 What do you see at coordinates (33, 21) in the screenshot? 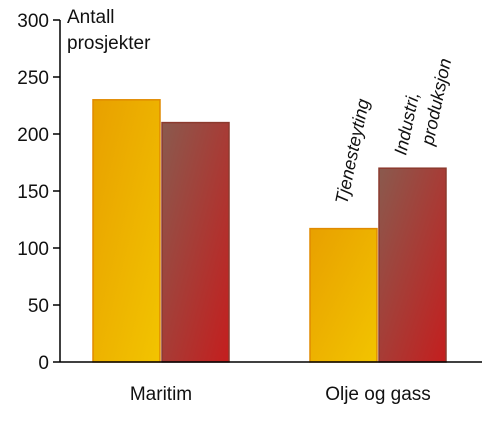
I see `y-tick-label: 300` at bounding box center [33, 21].